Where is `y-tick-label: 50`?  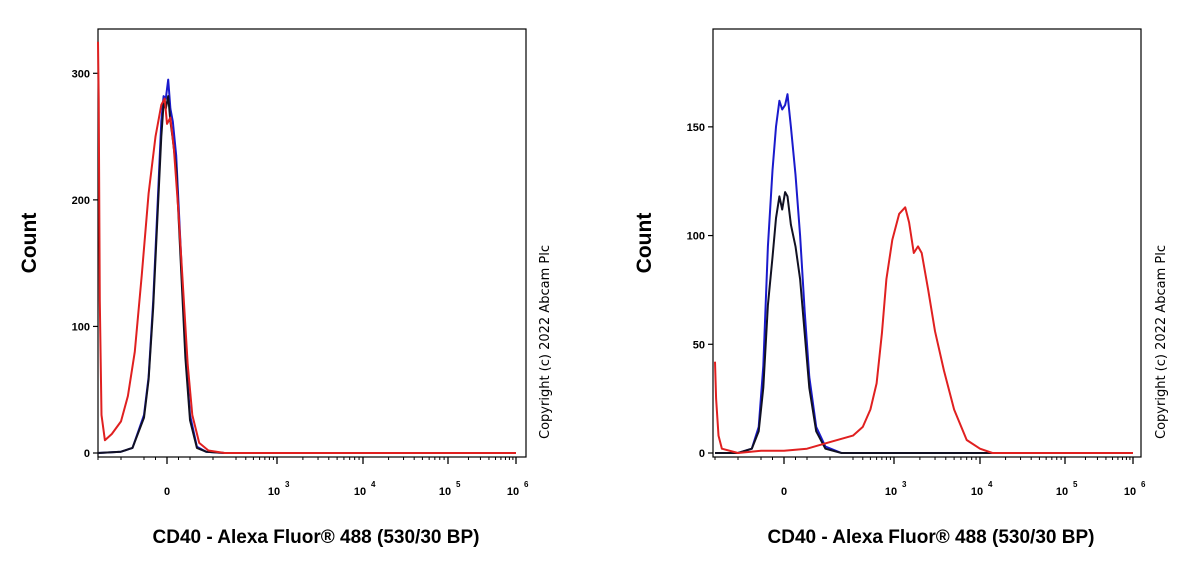
y-tick-label: 50 is located at coordinates (699, 345).